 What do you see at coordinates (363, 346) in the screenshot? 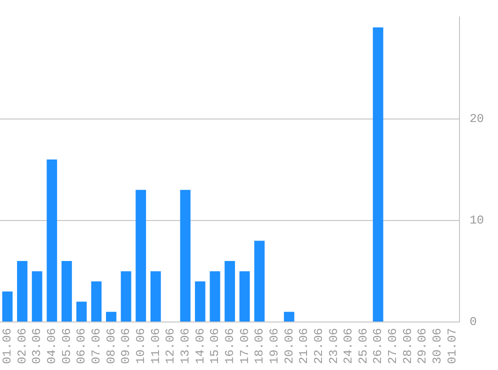
I see `x-tick-label: 25.06` at bounding box center [363, 346].